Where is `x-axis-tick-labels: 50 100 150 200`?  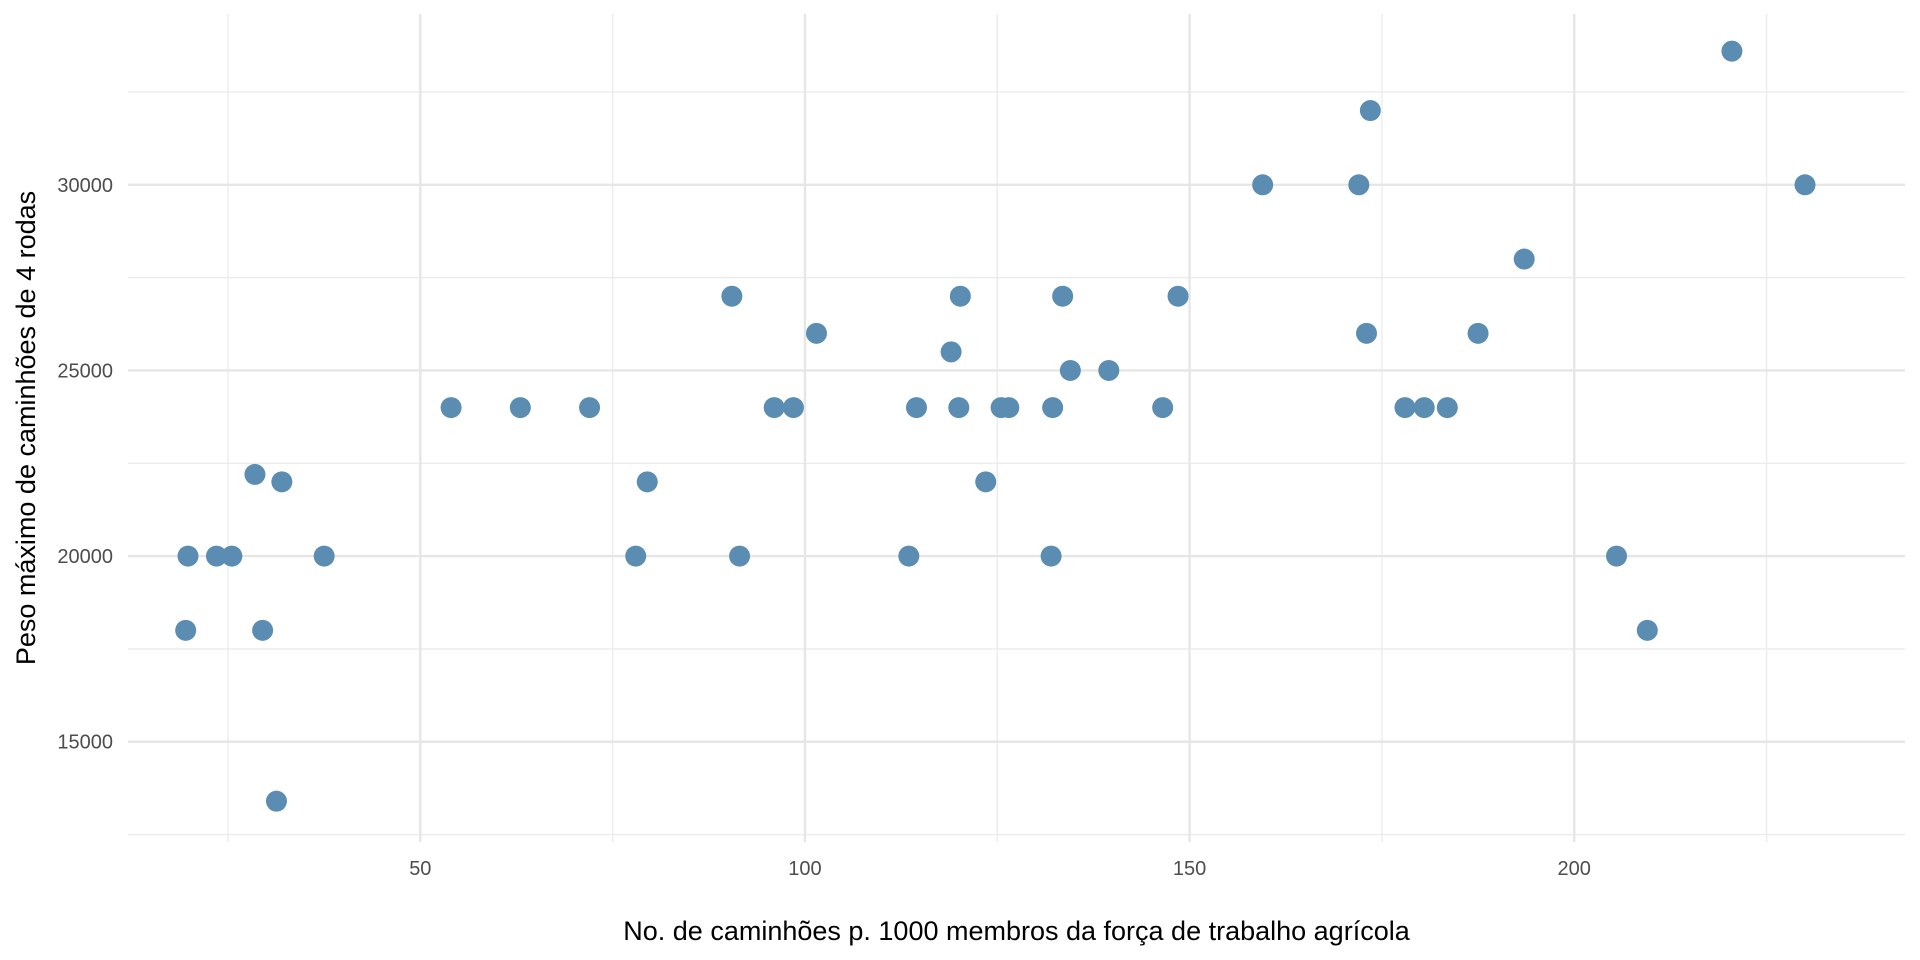 x-axis-tick-labels: 50 100 150 200 is located at coordinates (1000, 869).